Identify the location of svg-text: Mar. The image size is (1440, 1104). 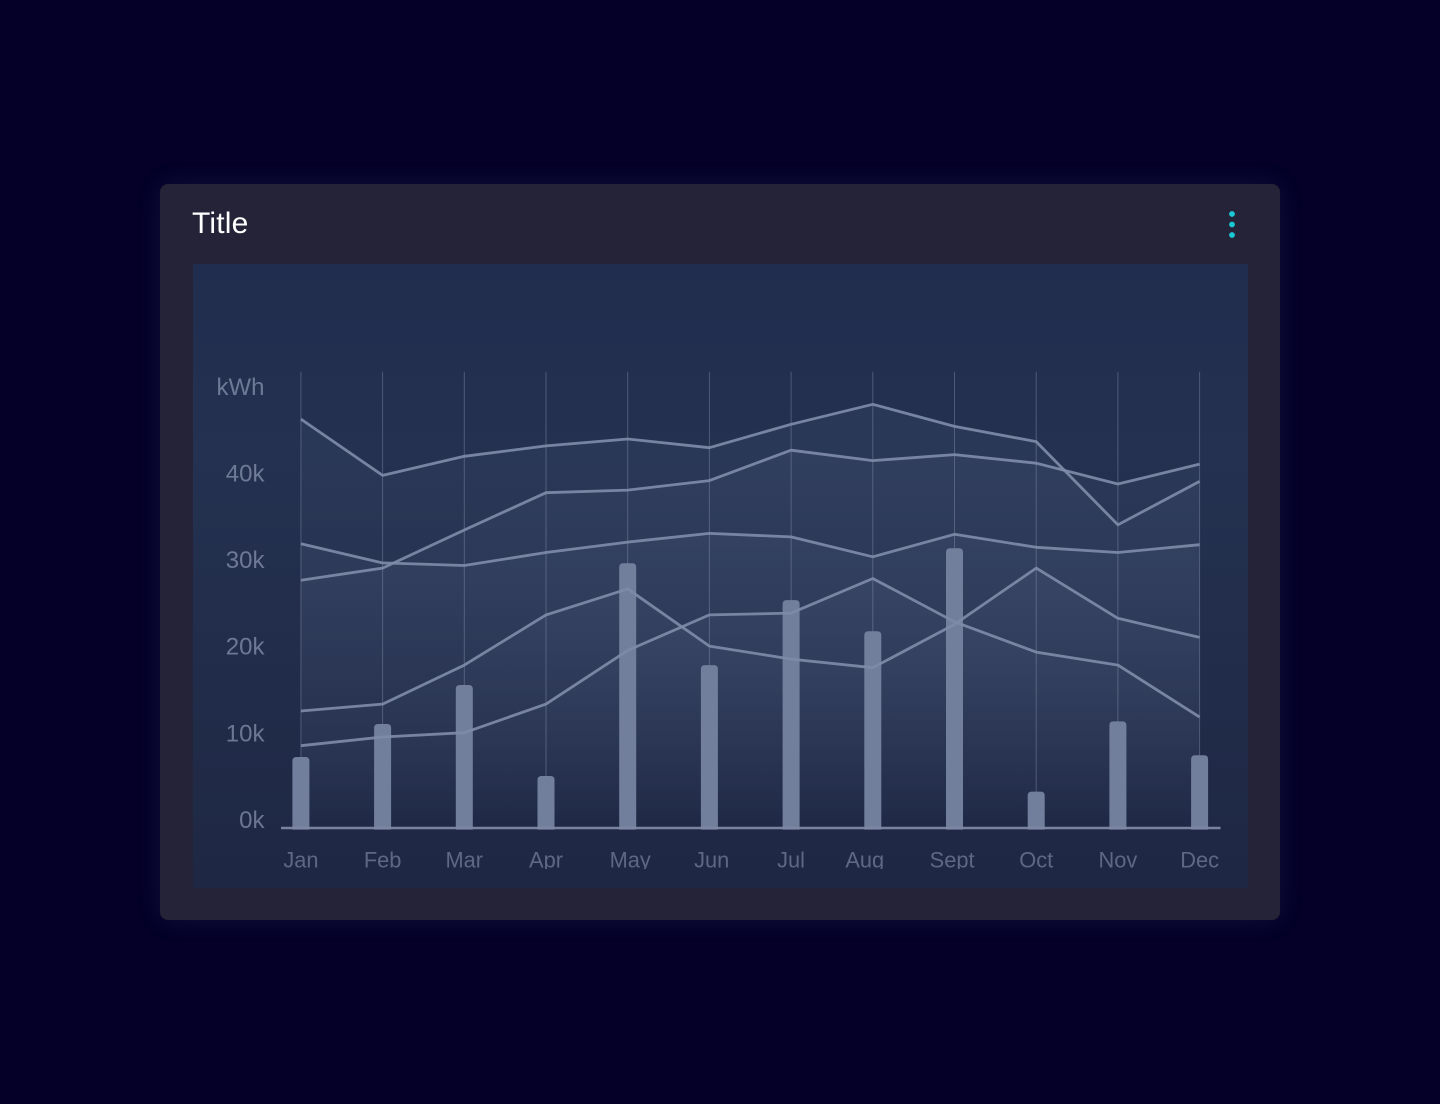
(464, 858).